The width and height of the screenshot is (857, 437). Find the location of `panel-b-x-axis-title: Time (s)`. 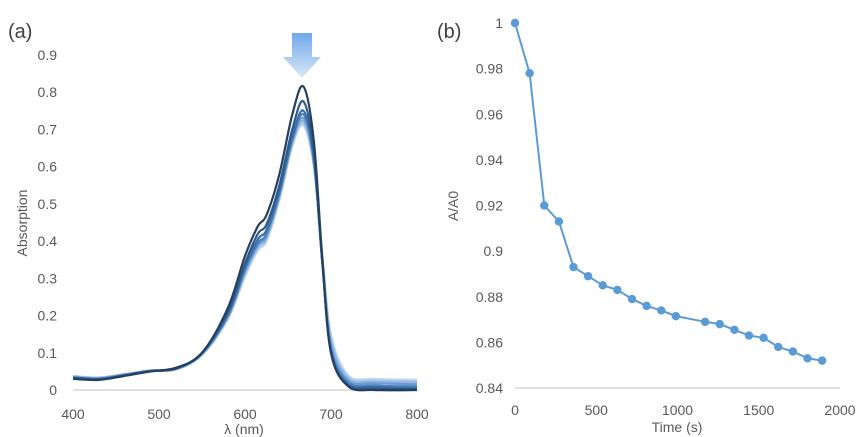

panel-b-x-axis-title: Time (s) is located at coordinates (677, 427).